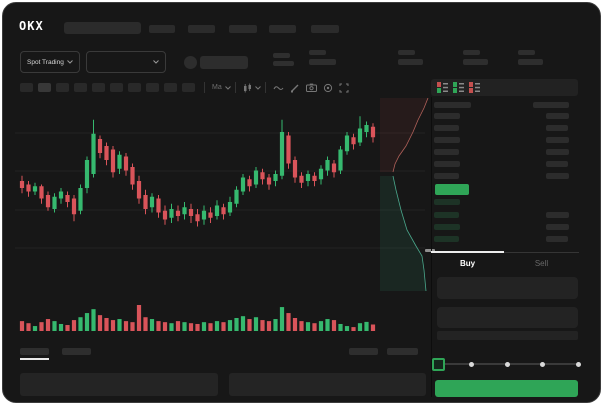 This screenshot has height=405, width=603. Describe the element at coordinates (541, 263) in the screenshot. I see `tab-sell: Sell` at that location.